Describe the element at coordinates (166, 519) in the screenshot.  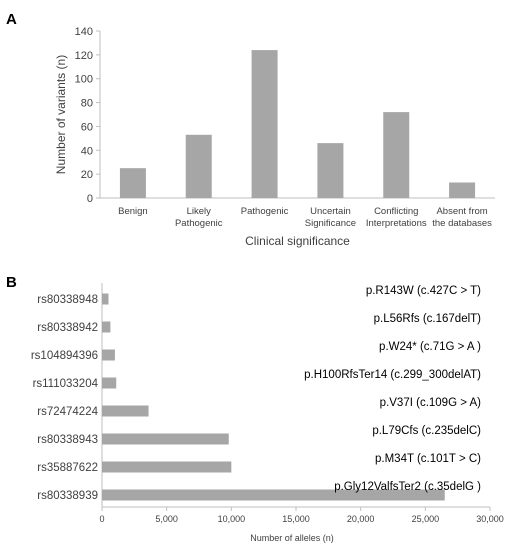
I see `x-tick-label: 5,000` at that location.